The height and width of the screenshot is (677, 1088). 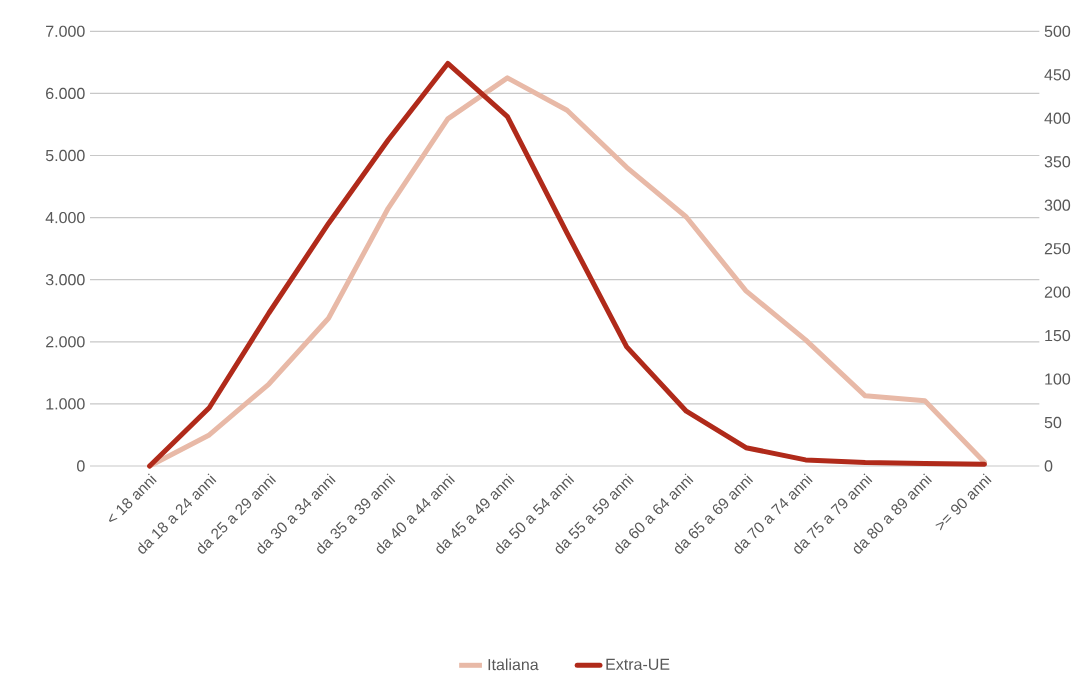 I want to click on y2-tick-label: 400, so click(x=1057, y=118).